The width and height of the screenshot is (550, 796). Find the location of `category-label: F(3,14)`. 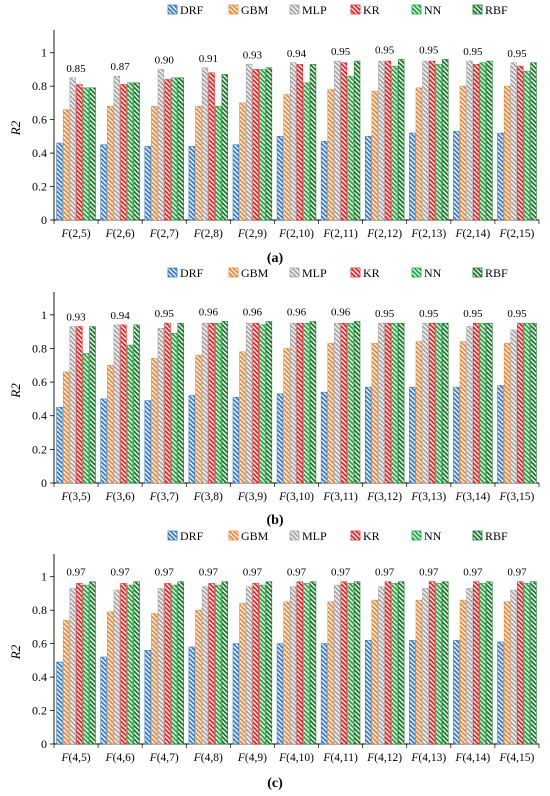

category-label: F(3,14) is located at coordinates (472, 497).